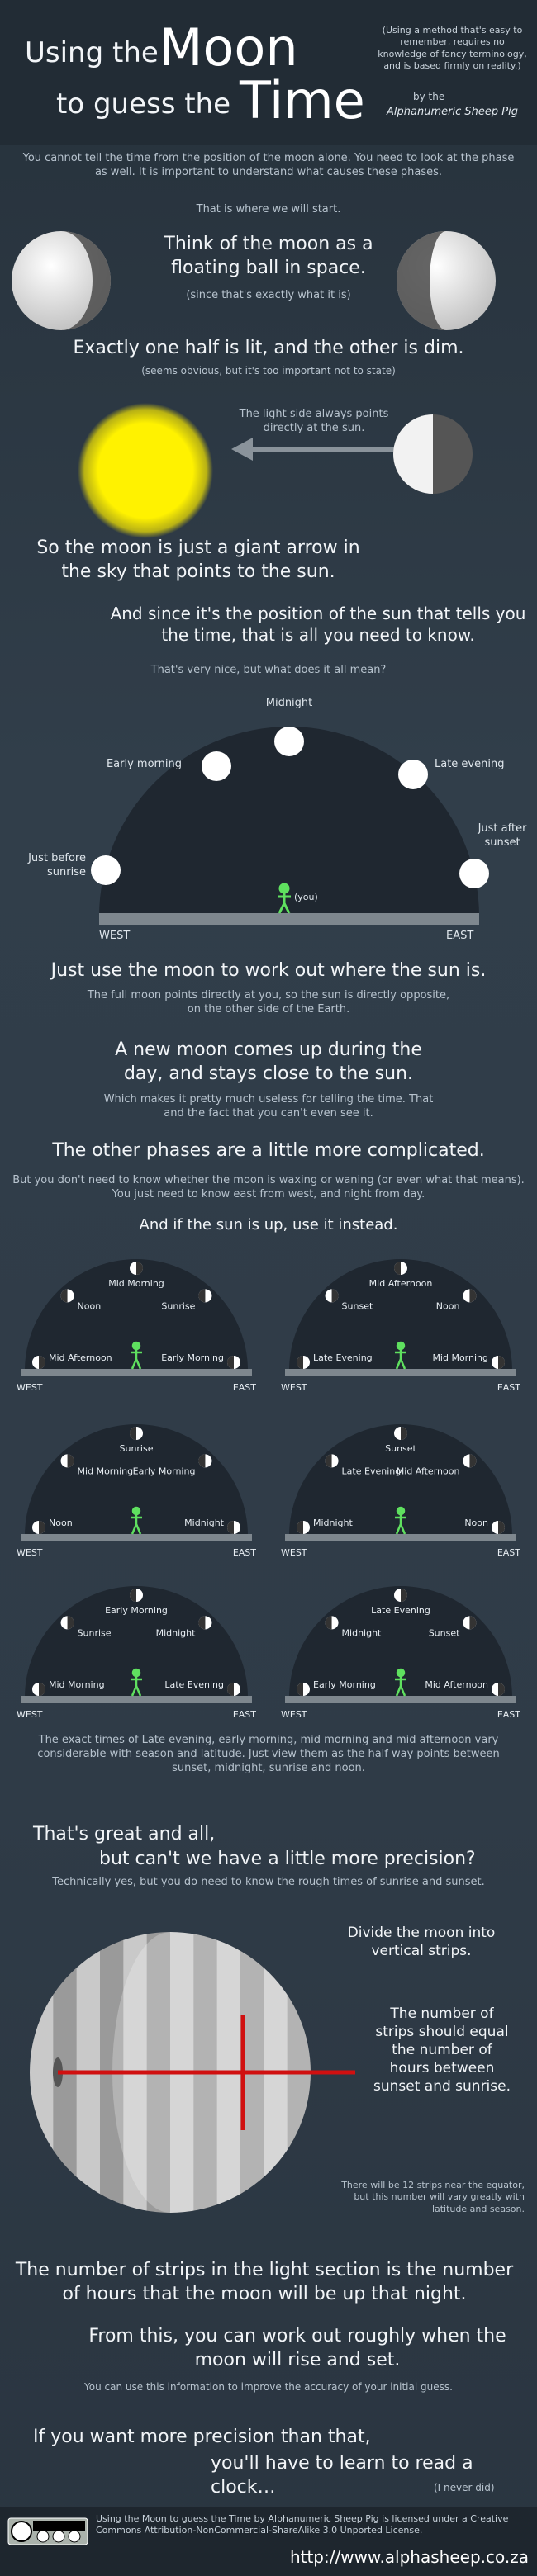 This screenshot has width=537, height=2576. I want to click on sun-arrow, so click(275, 470).